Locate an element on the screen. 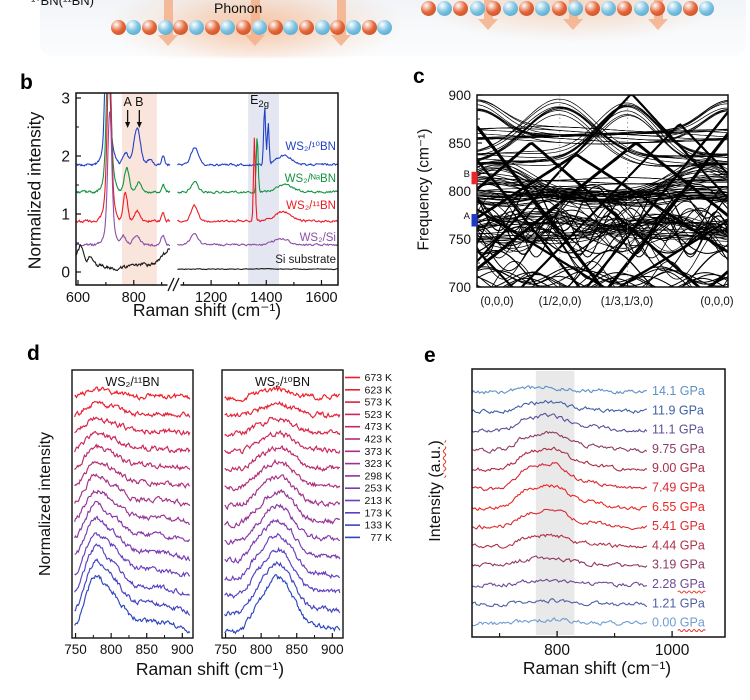  panel-e-ylabel-au: (a.u.) is located at coordinates (435, 459).